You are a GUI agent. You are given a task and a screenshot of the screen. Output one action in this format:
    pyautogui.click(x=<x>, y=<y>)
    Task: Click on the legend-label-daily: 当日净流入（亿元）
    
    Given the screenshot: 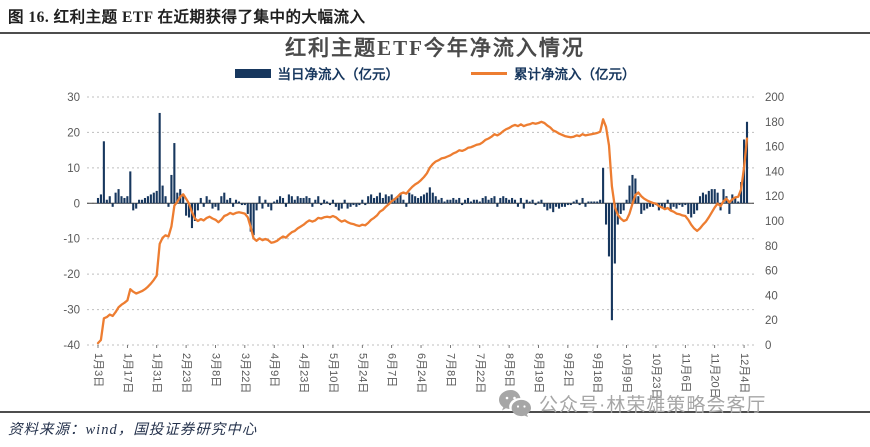 What is the action you would take?
    pyautogui.click(x=338, y=74)
    